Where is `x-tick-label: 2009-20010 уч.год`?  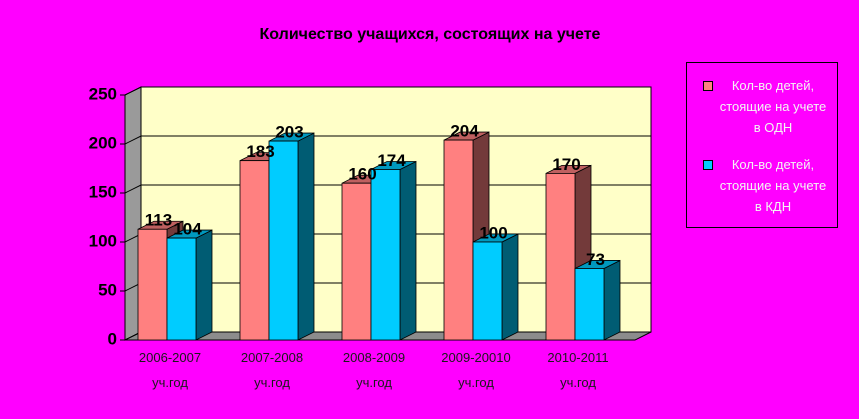
x-tick-label: 2009-20010 уч.год is located at coordinates (476, 370).